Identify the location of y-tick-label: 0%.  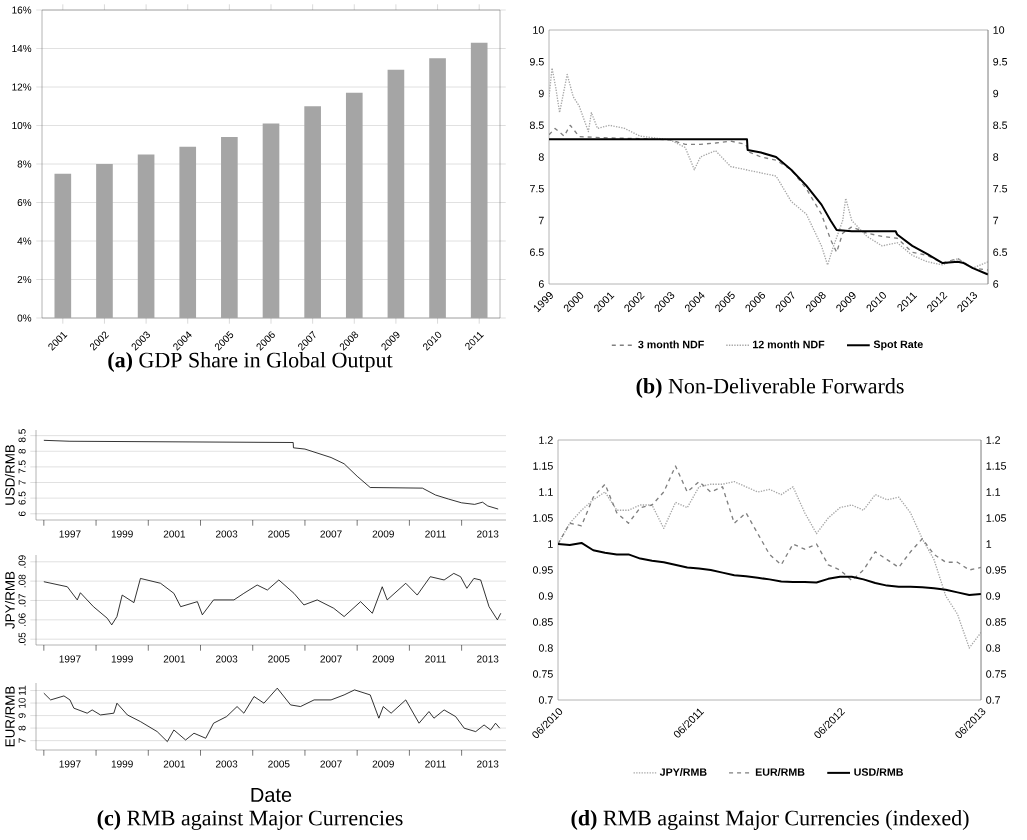
(24, 318).